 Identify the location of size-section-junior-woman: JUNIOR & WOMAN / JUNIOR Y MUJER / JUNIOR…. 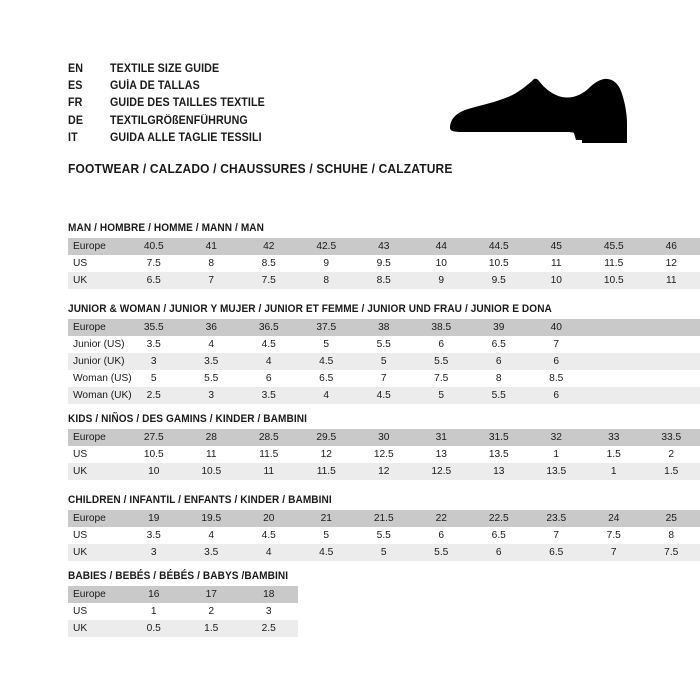
(384, 353).